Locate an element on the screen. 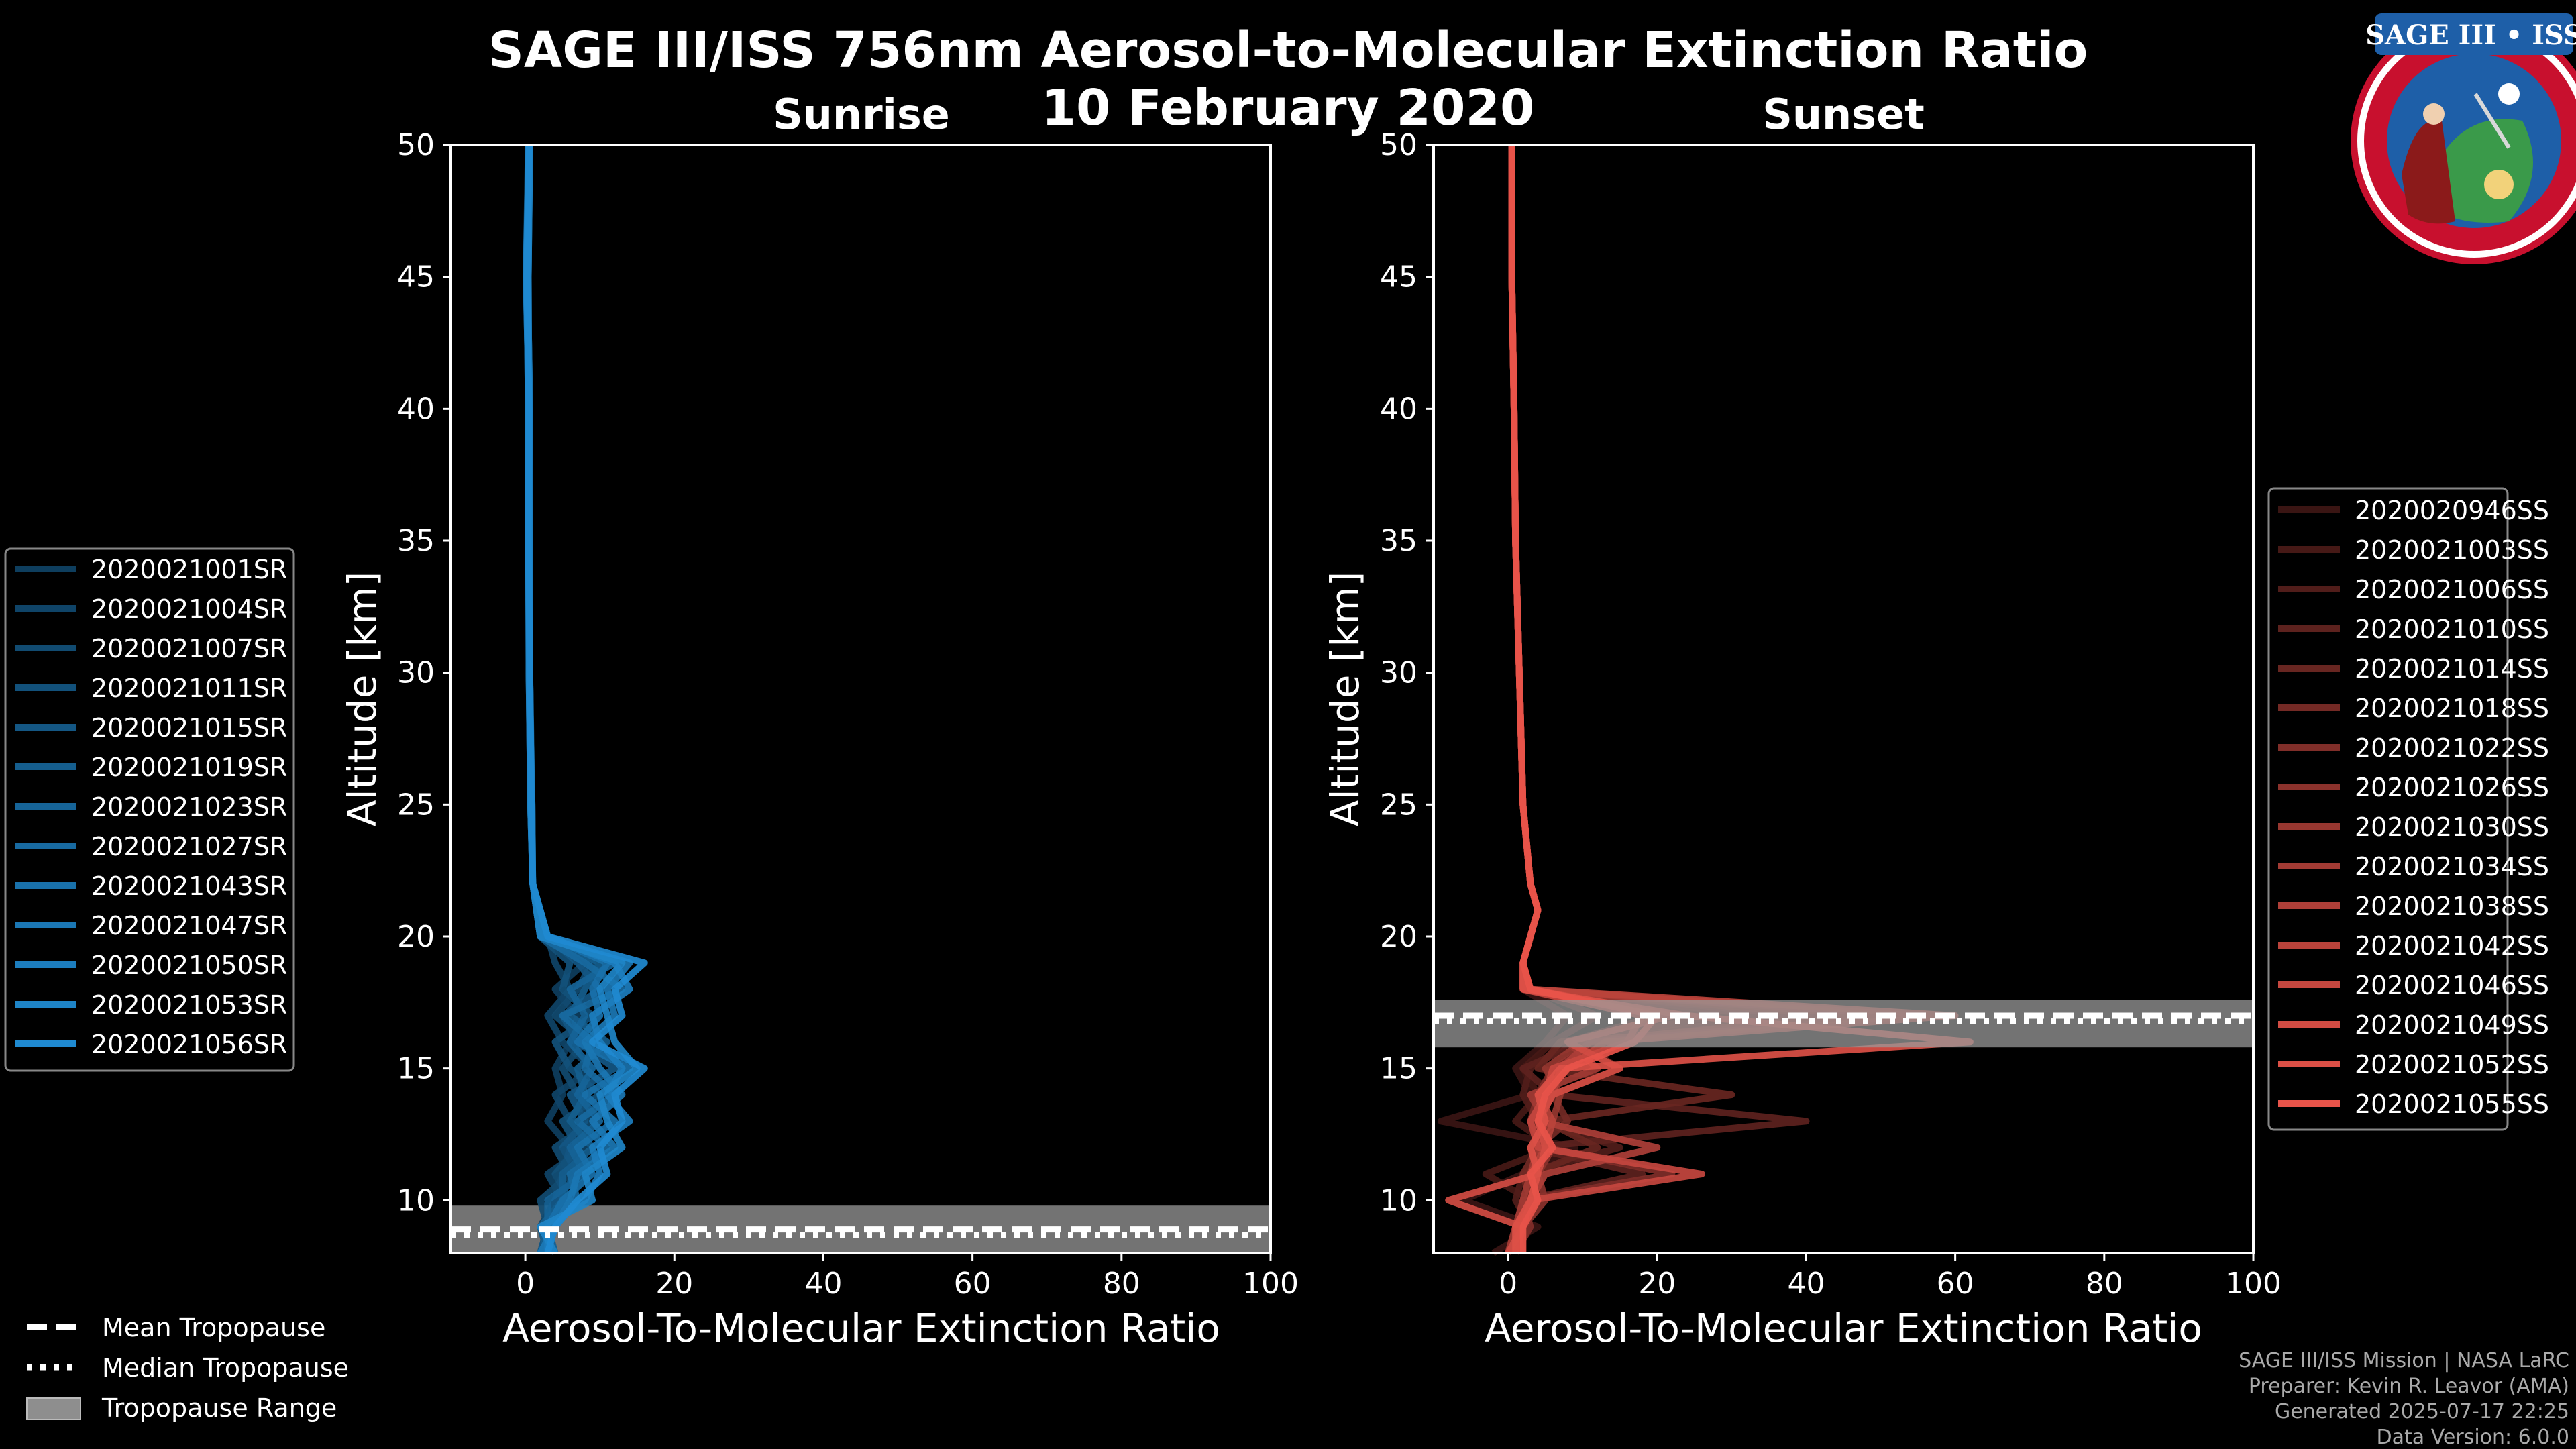 The height and width of the screenshot is (1449, 2576). sunset-legend-label: 2020021049SS is located at coordinates (2452, 1025).